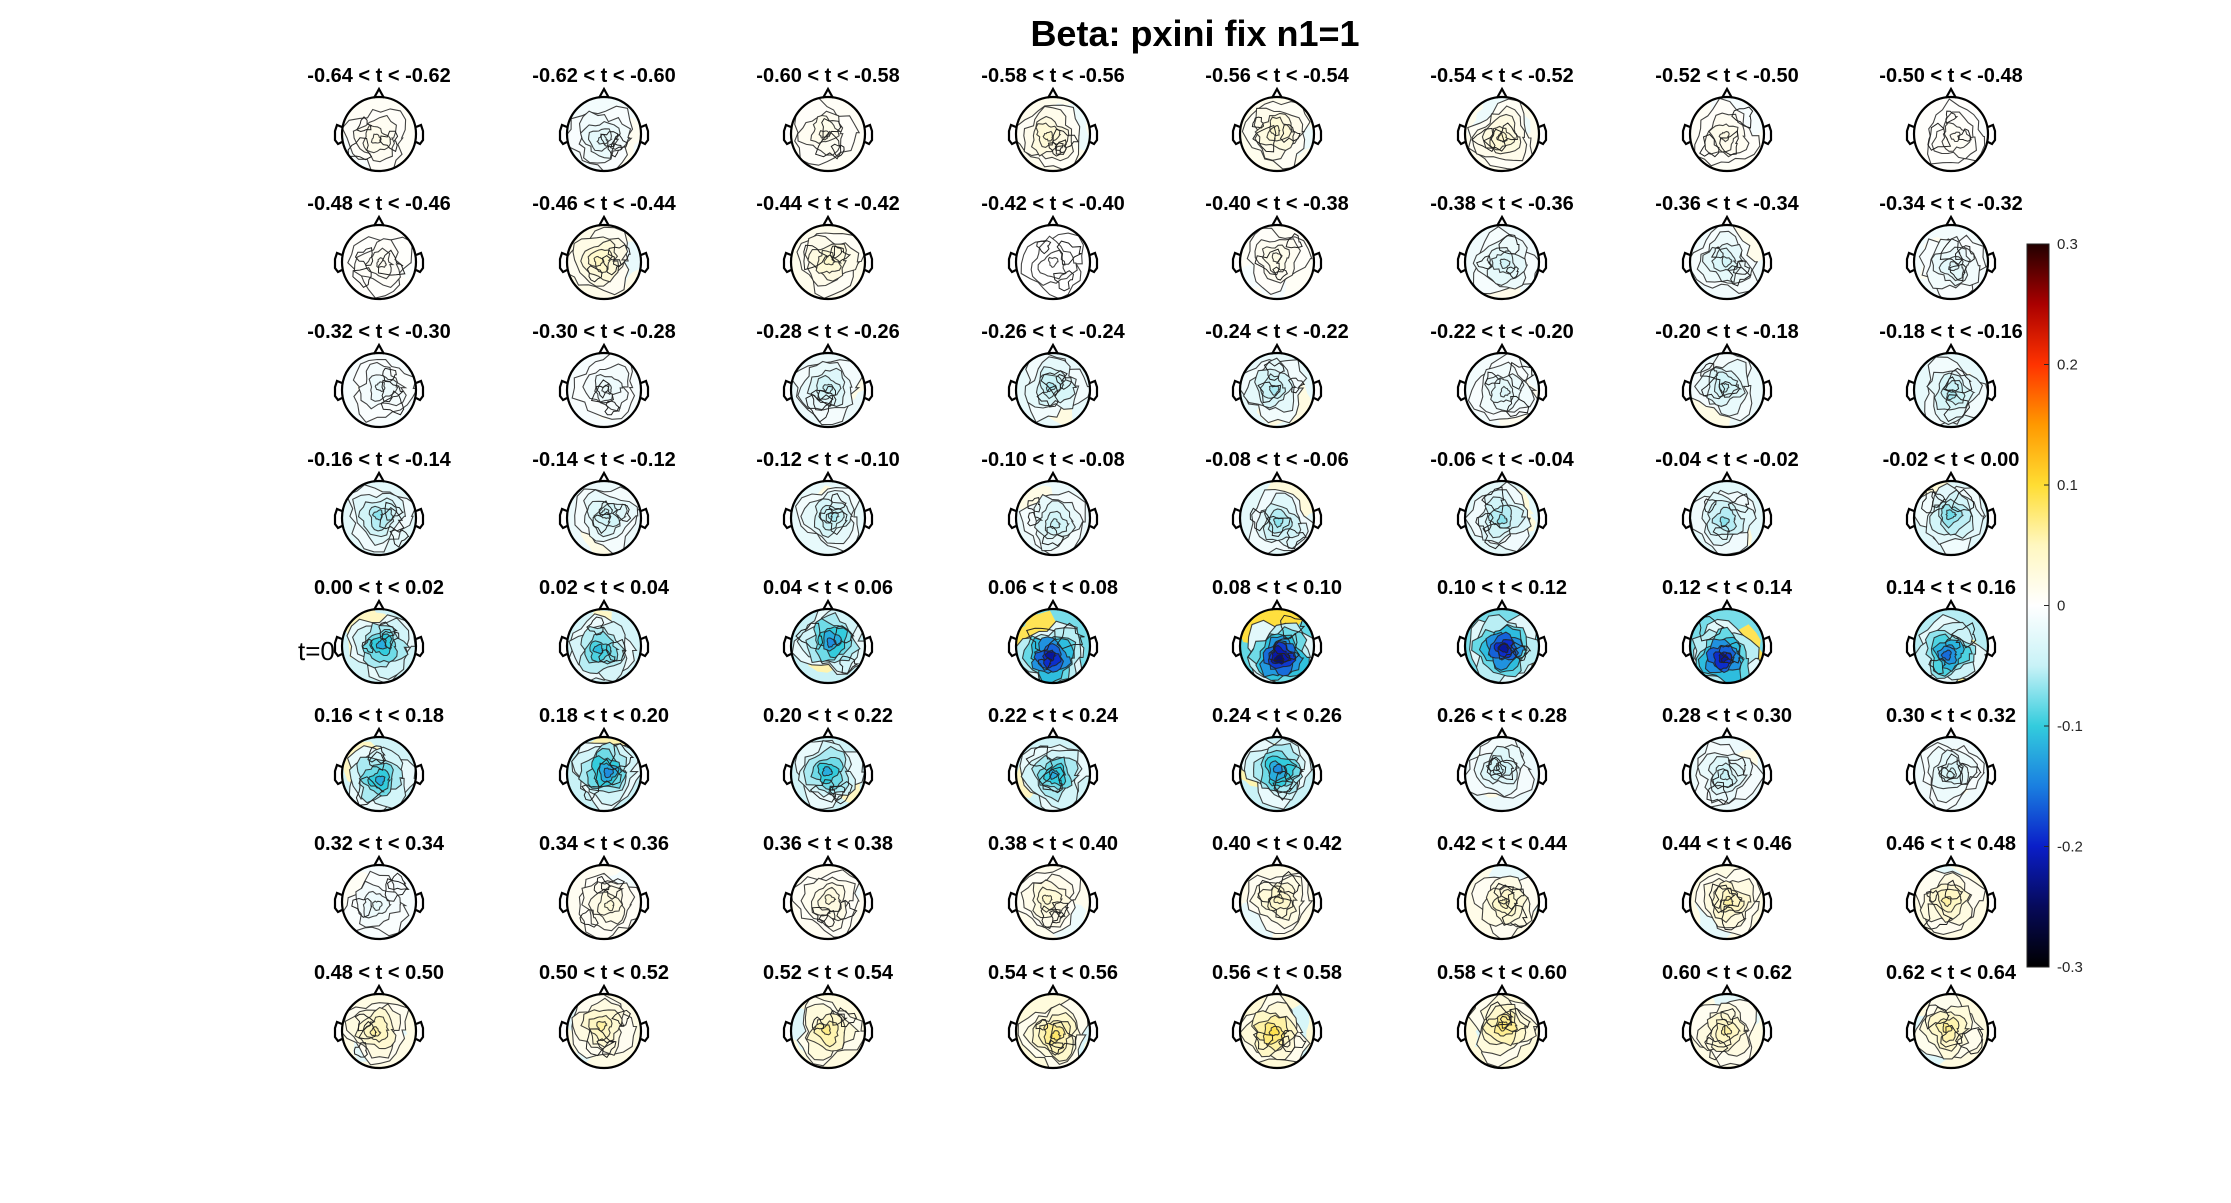  Describe the element at coordinates (1951, 716) in the screenshot. I see `panel-title: 0.30 < t < 0.32` at that location.